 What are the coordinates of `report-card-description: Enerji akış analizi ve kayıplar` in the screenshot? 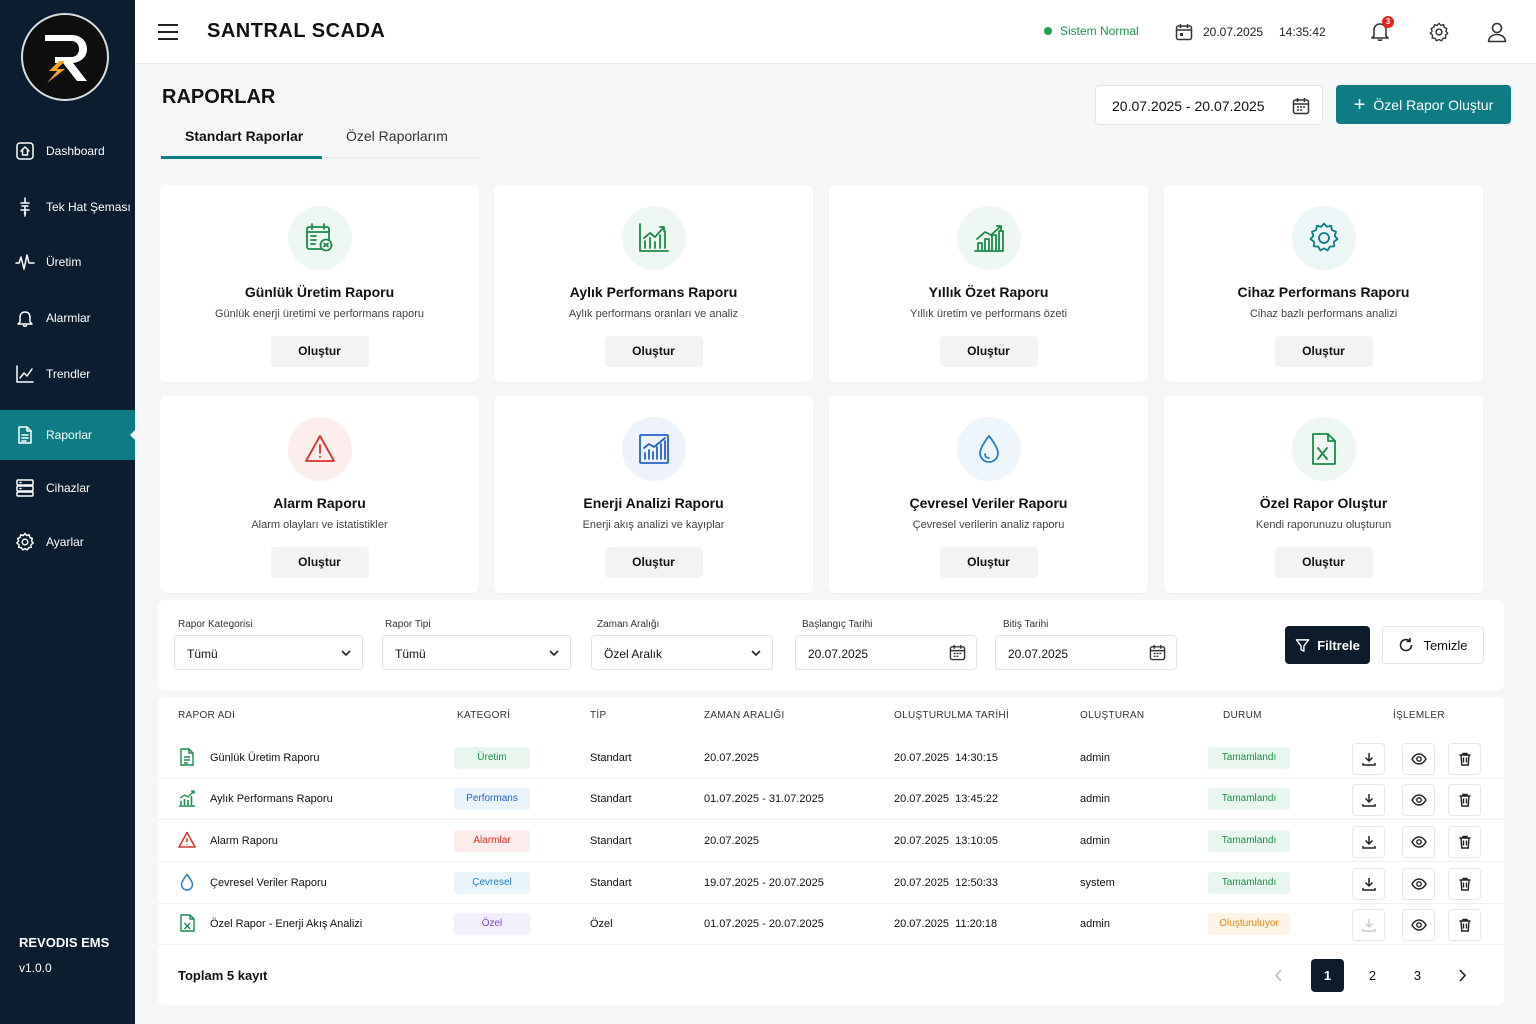 It's located at (653, 525).